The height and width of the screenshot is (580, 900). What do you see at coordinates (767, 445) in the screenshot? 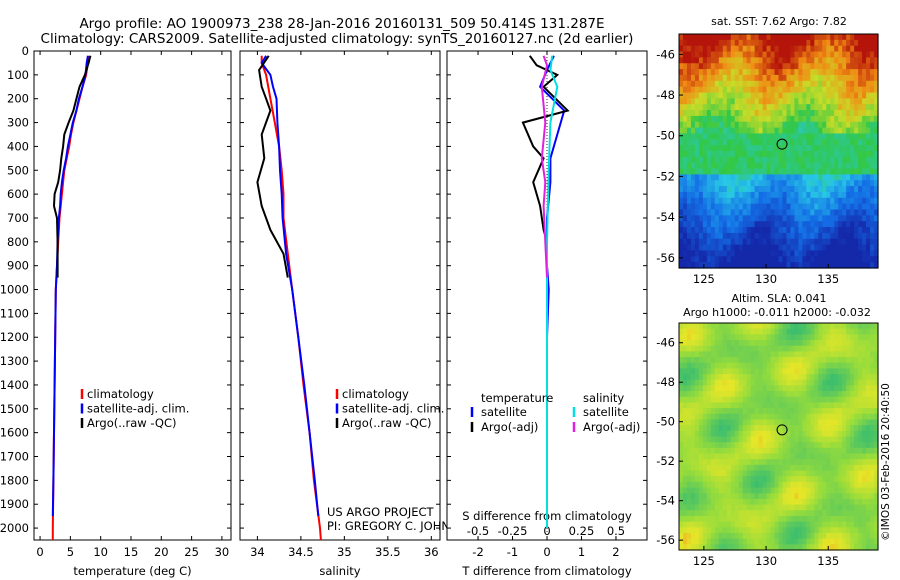
I see `sla_map-panel: 125 130 135-46-48-50-52-54-56` at bounding box center [767, 445].